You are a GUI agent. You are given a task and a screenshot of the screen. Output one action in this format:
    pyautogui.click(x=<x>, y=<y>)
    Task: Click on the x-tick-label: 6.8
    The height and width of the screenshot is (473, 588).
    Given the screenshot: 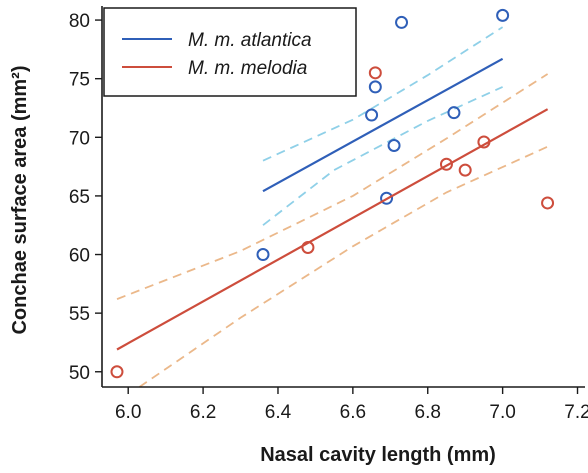 What is the action you would take?
    pyautogui.click(x=428, y=412)
    